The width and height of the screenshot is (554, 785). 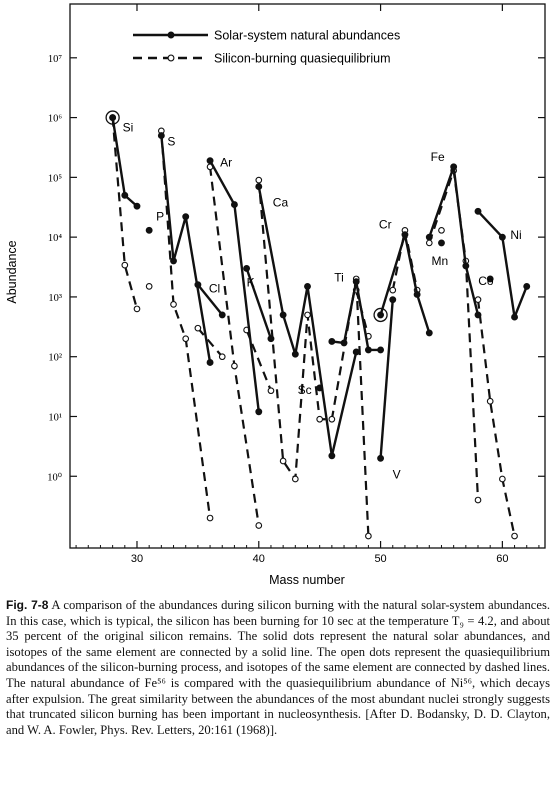 I want to click on y-tick-label: 10¹, so click(x=55, y=417).